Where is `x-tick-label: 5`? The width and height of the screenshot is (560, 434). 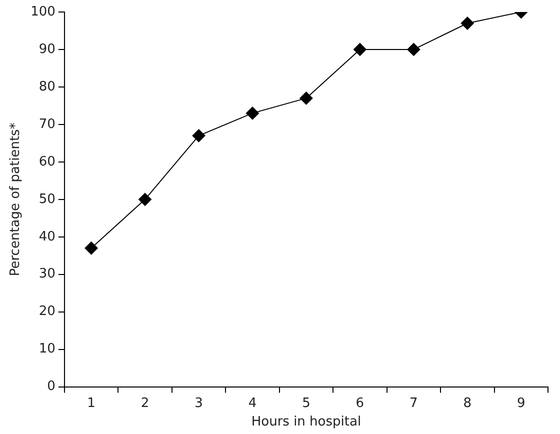 x-tick-label: 5 is located at coordinates (306, 403).